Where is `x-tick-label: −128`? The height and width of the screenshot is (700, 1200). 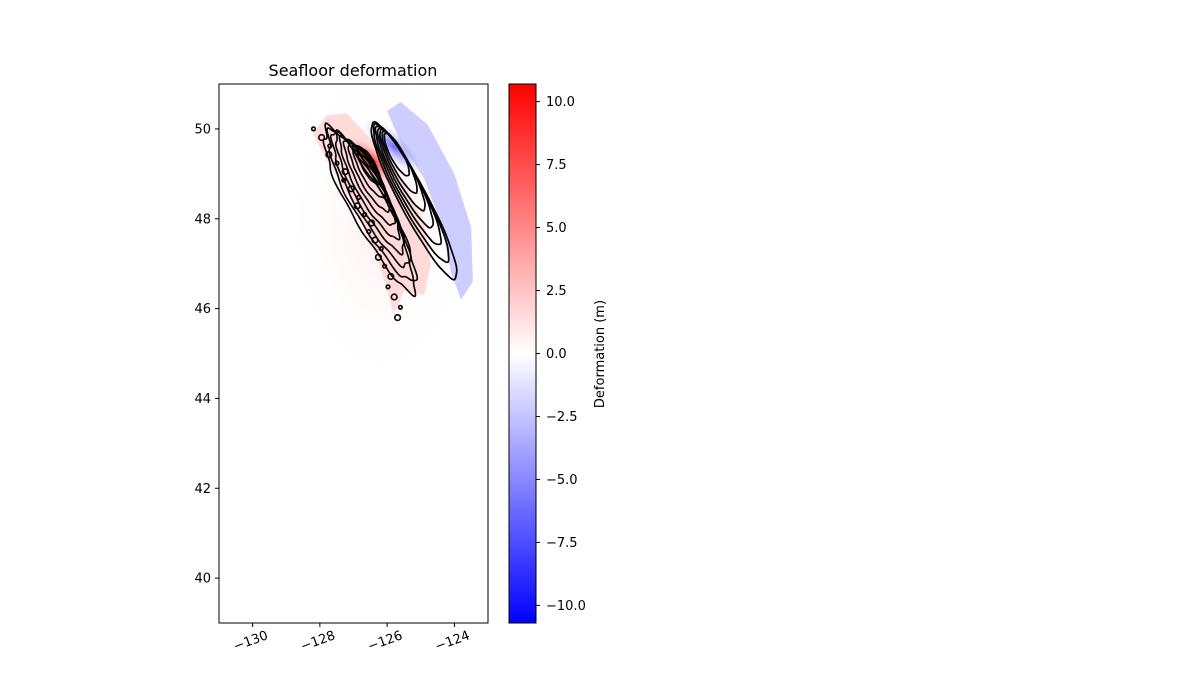
x-tick-label: −128 is located at coordinates (318, 641).